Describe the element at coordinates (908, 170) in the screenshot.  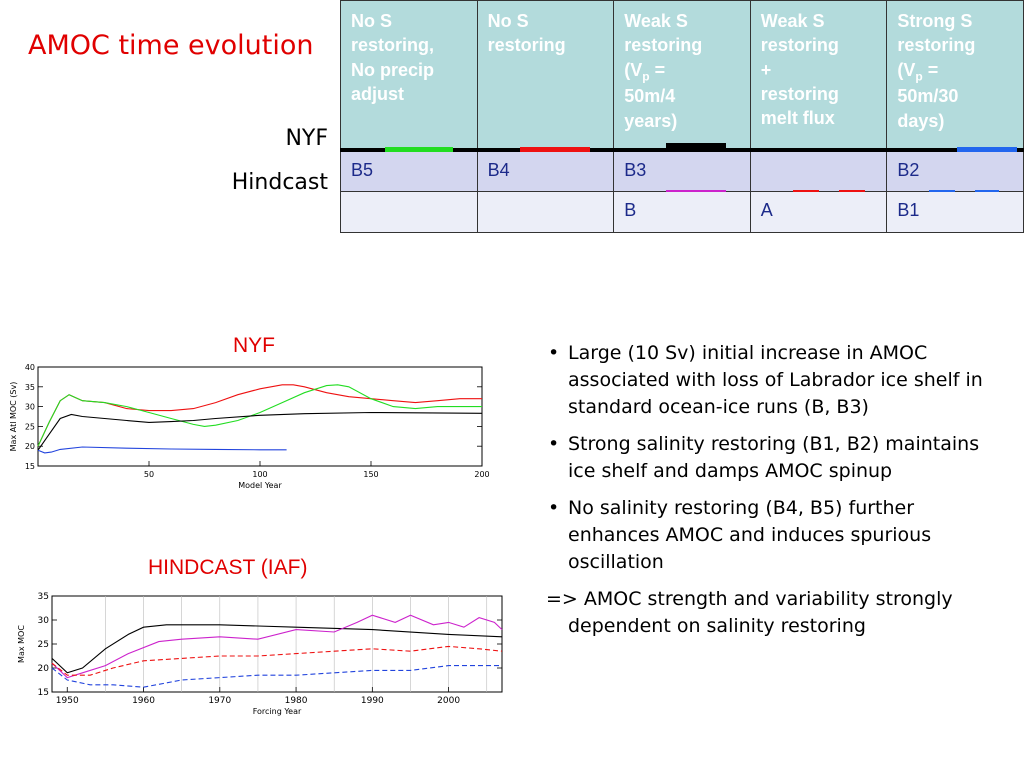
I see `cell-text: B2` at that location.